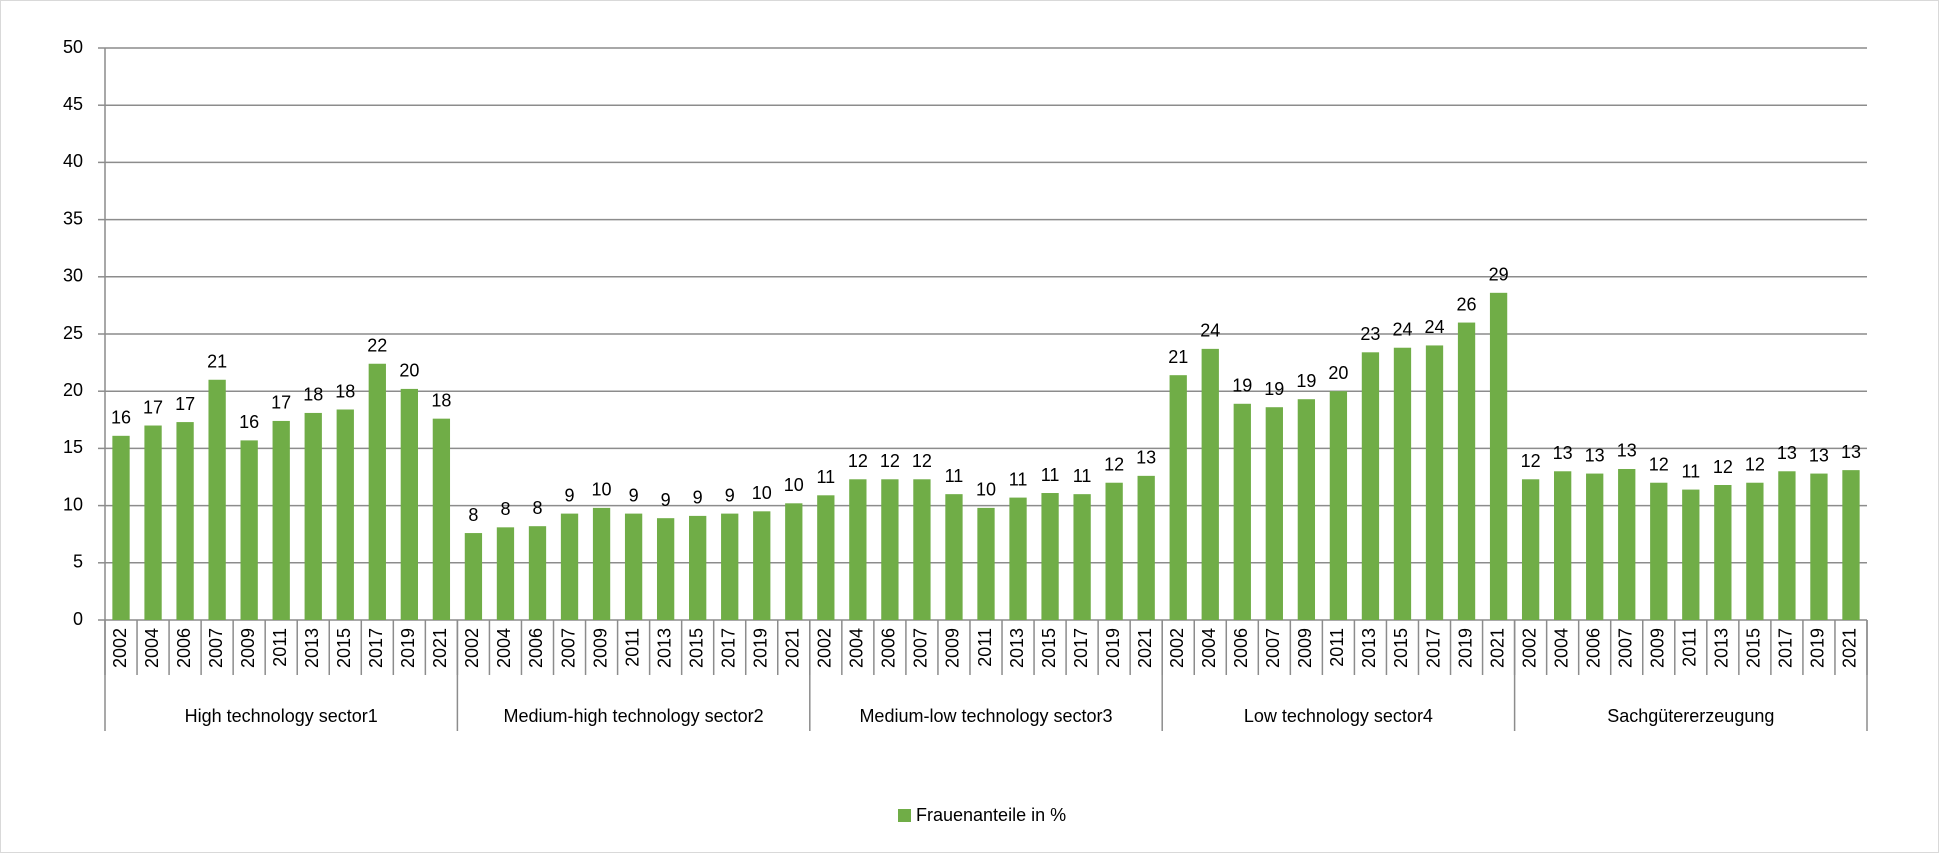  I want to click on group-label: Low technology sector4, so click(1338, 716).